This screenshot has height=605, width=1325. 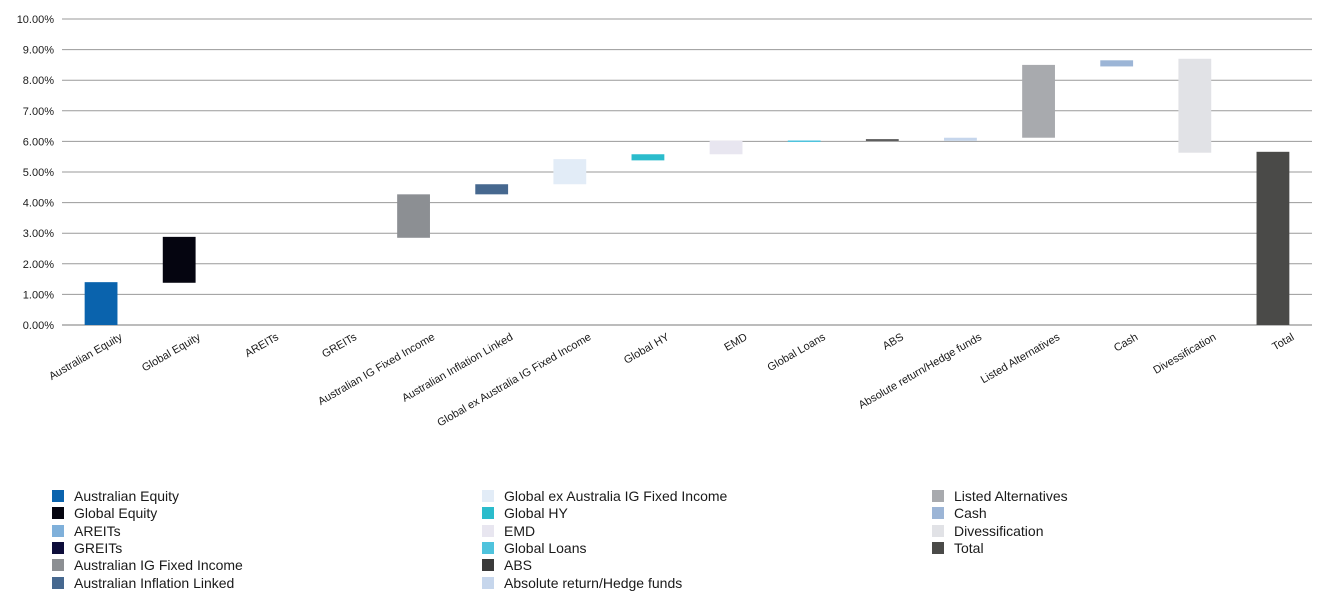 What do you see at coordinates (570, 172) in the screenshot?
I see `bar-global-ex-australia-ig-fixed-income` at bounding box center [570, 172].